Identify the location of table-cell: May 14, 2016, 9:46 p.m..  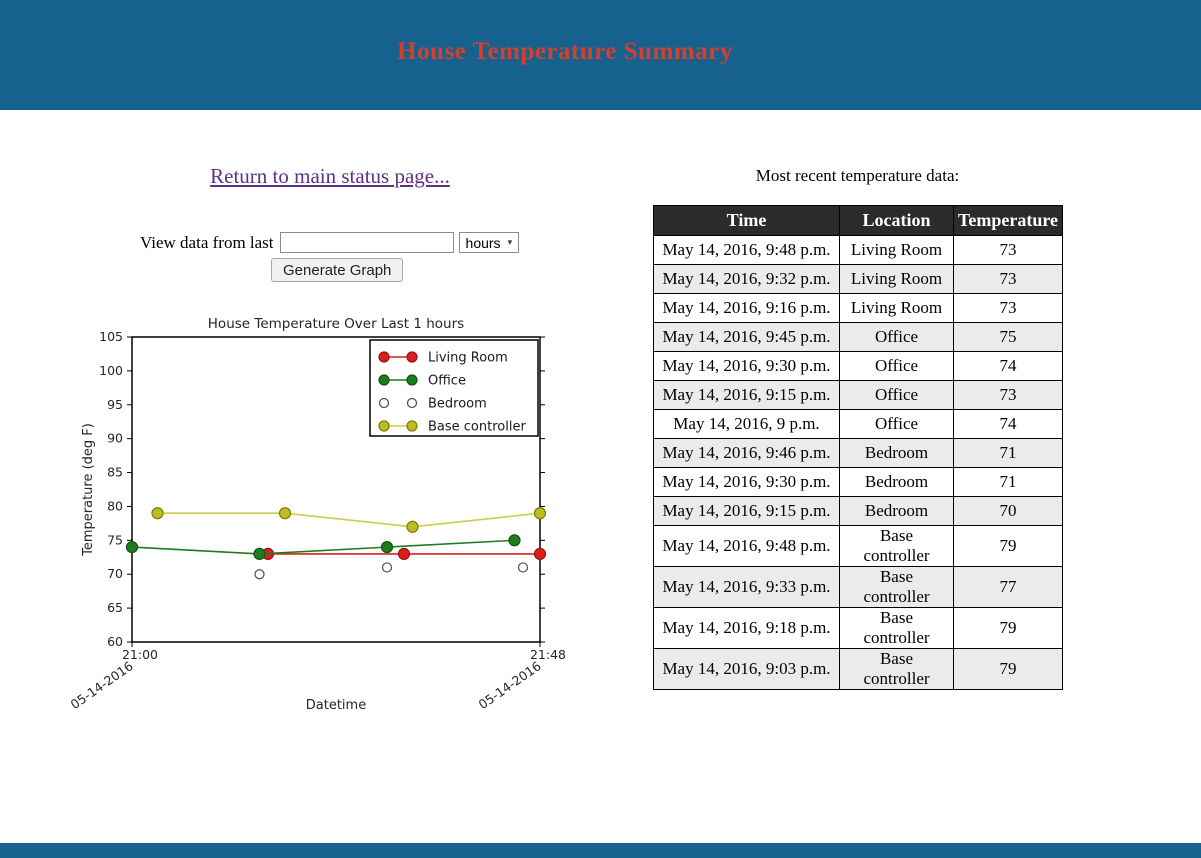
(746, 453).